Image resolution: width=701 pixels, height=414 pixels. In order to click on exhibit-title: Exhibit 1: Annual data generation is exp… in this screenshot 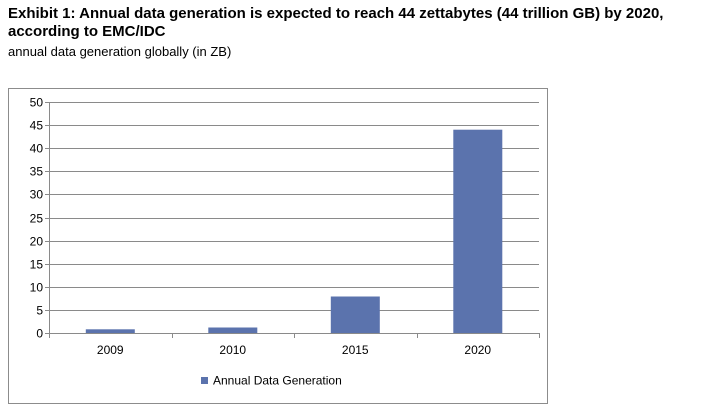, I will do `click(336, 22)`.